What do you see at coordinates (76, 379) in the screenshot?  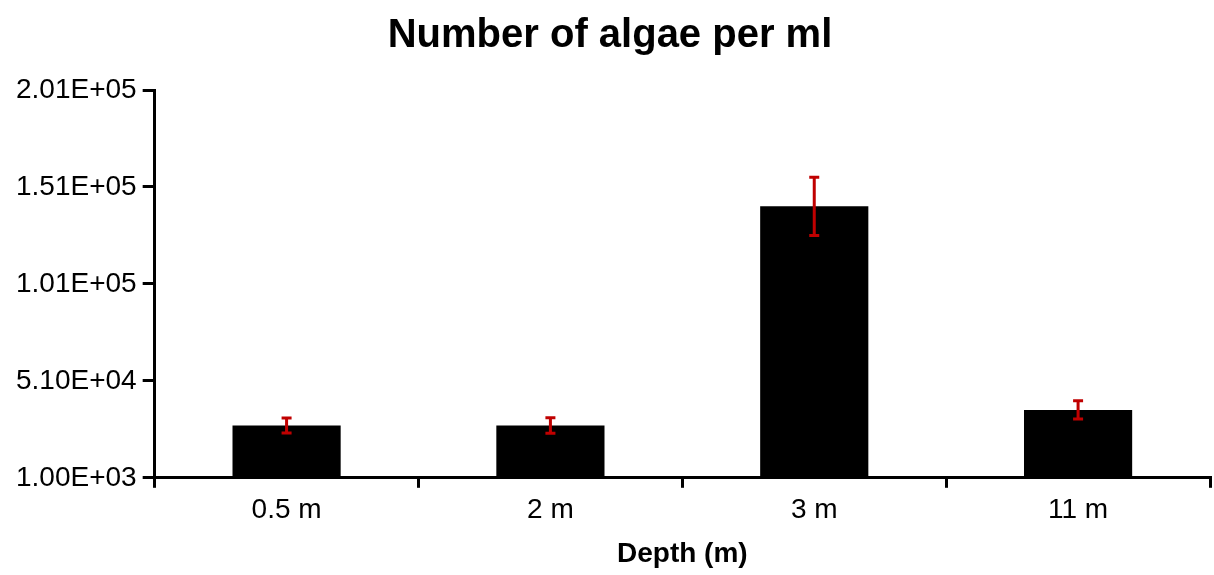 I see `y-tick-label: 5.10E+04` at bounding box center [76, 379].